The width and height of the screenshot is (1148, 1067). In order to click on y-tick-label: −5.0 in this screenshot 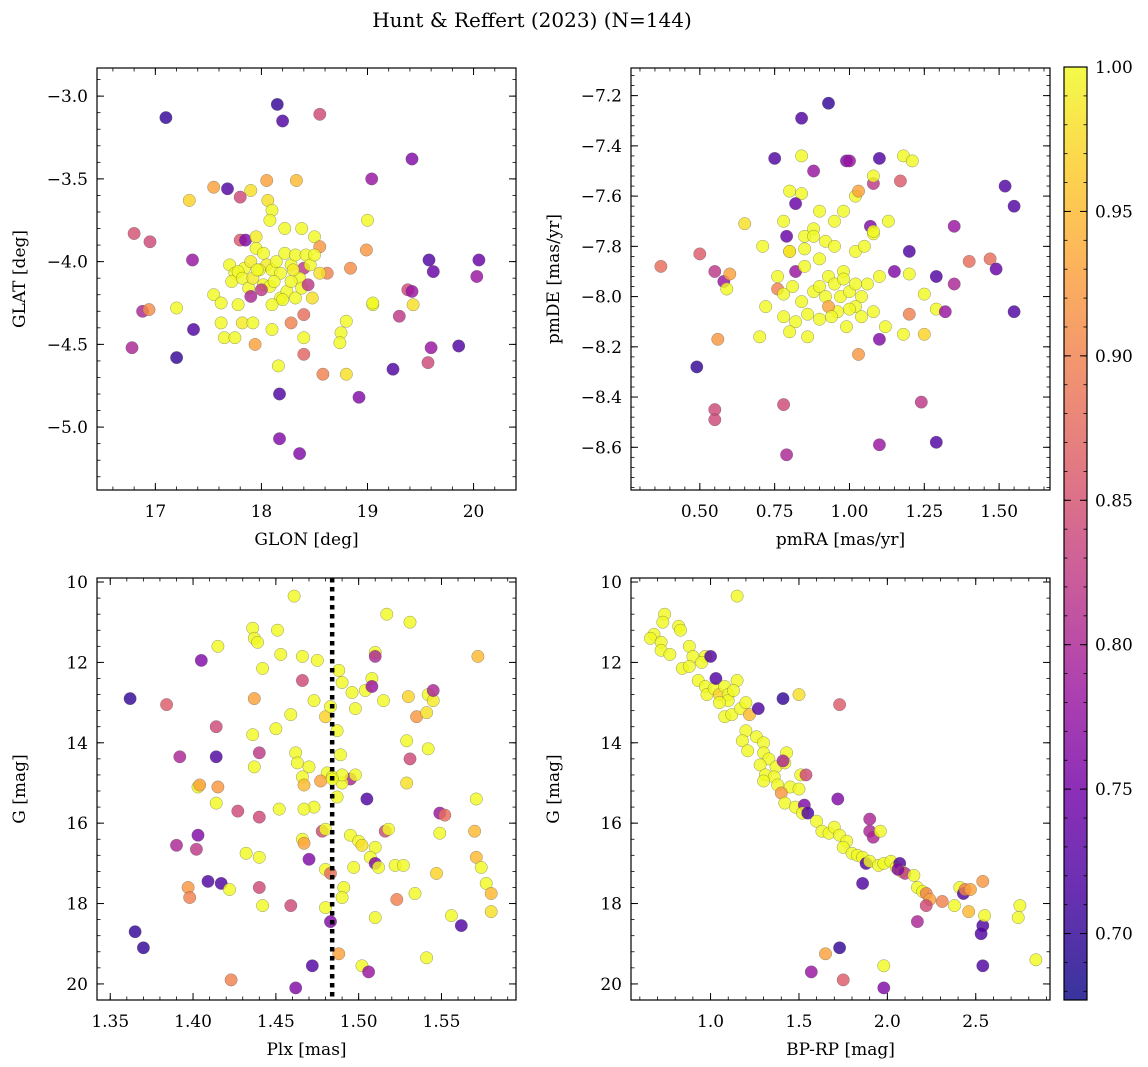, I will do `click(67, 428)`.